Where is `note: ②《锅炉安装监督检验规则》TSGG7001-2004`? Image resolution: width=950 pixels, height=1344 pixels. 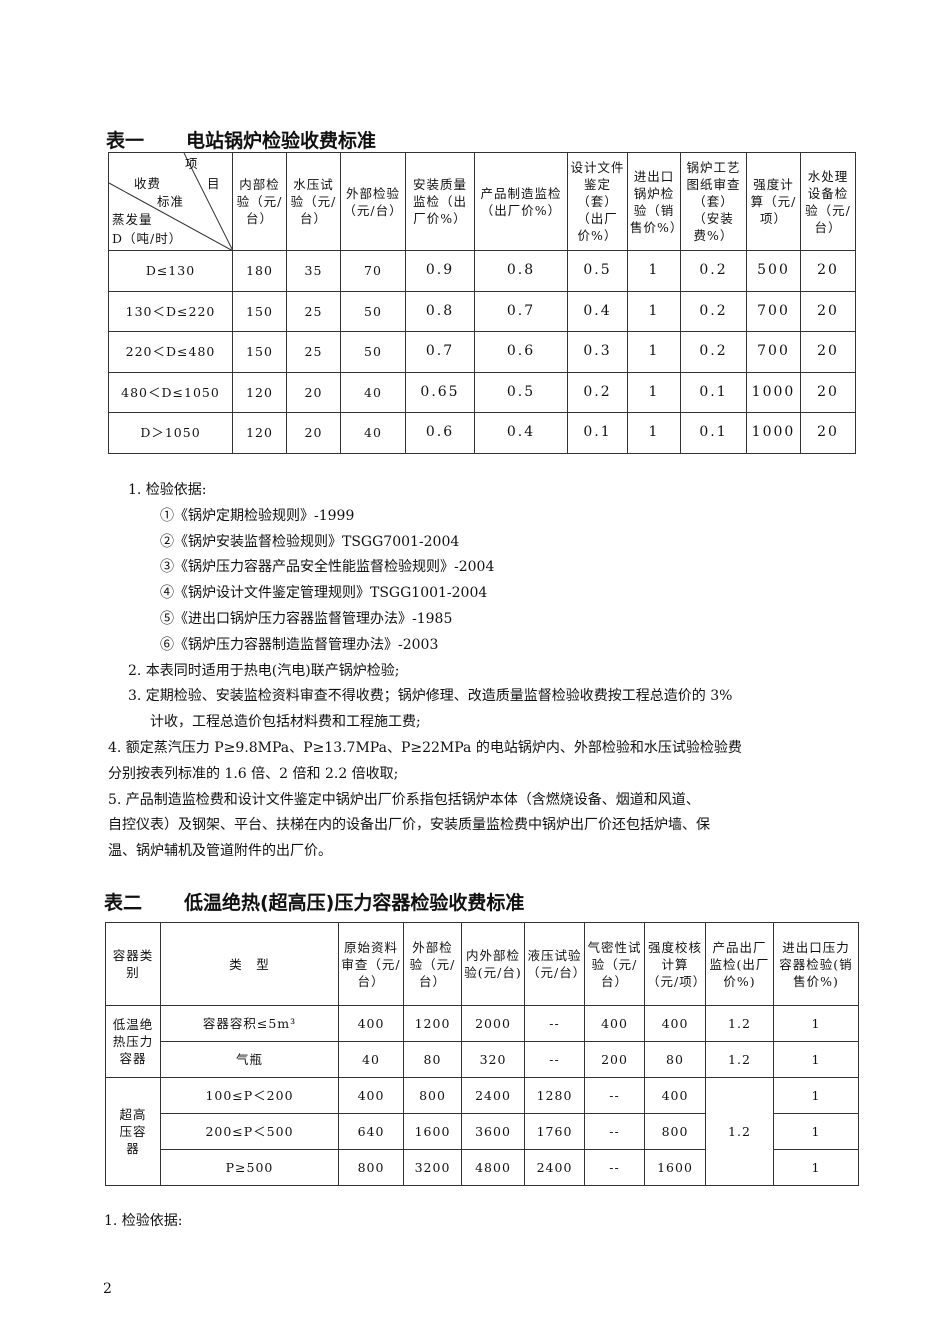 note: ②《锅炉安装监督检验规则》TSGG7001-2004 is located at coordinates (310, 541).